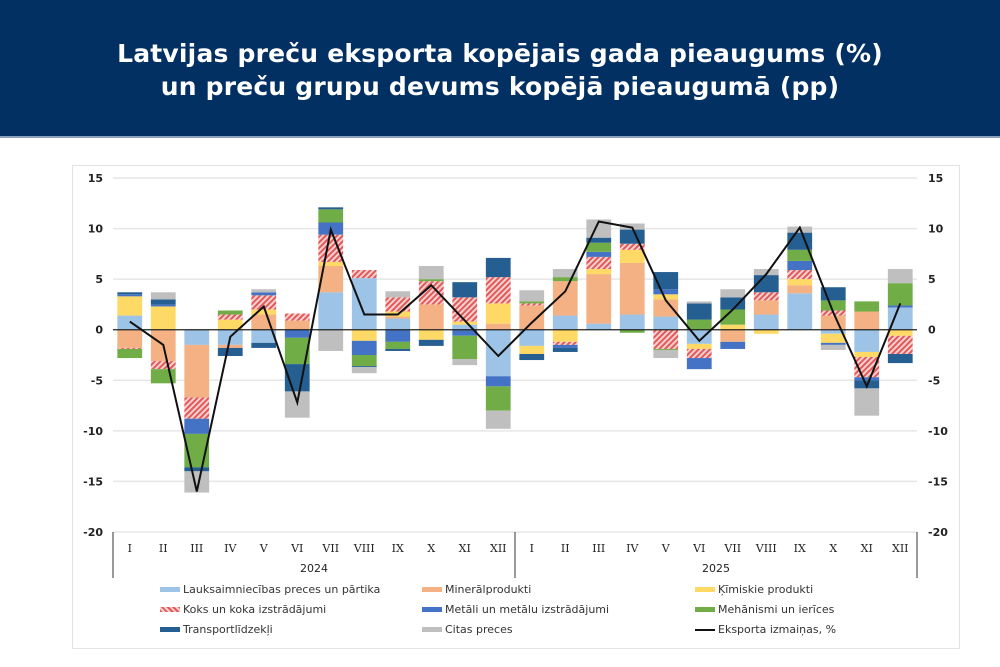 The height and width of the screenshot is (667, 1000). I want to click on y2-tick-label: -5, so click(934, 380).